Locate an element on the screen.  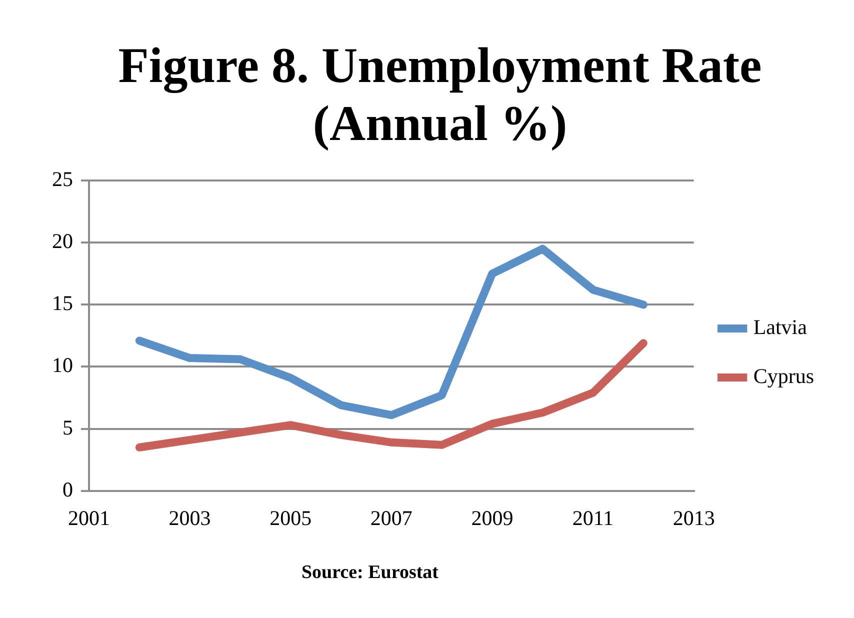
y-tick-label: 5 is located at coordinates (67, 427).